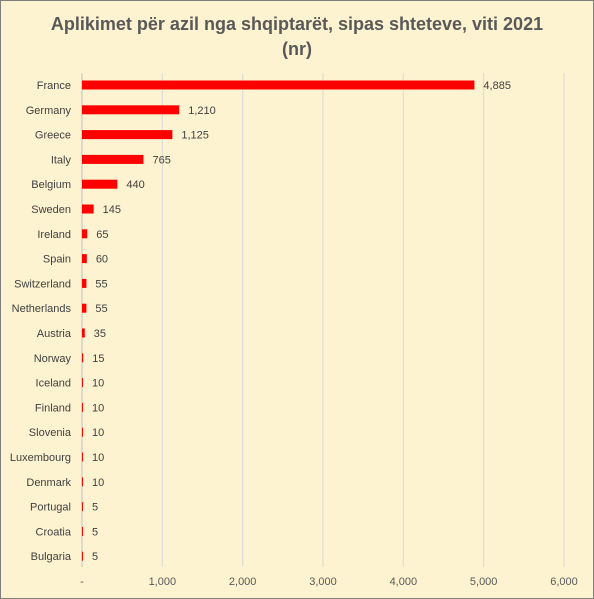 The width and height of the screenshot is (594, 599). Describe the element at coordinates (163, 582) in the screenshot. I see `x-tick-label: 1,000` at that location.